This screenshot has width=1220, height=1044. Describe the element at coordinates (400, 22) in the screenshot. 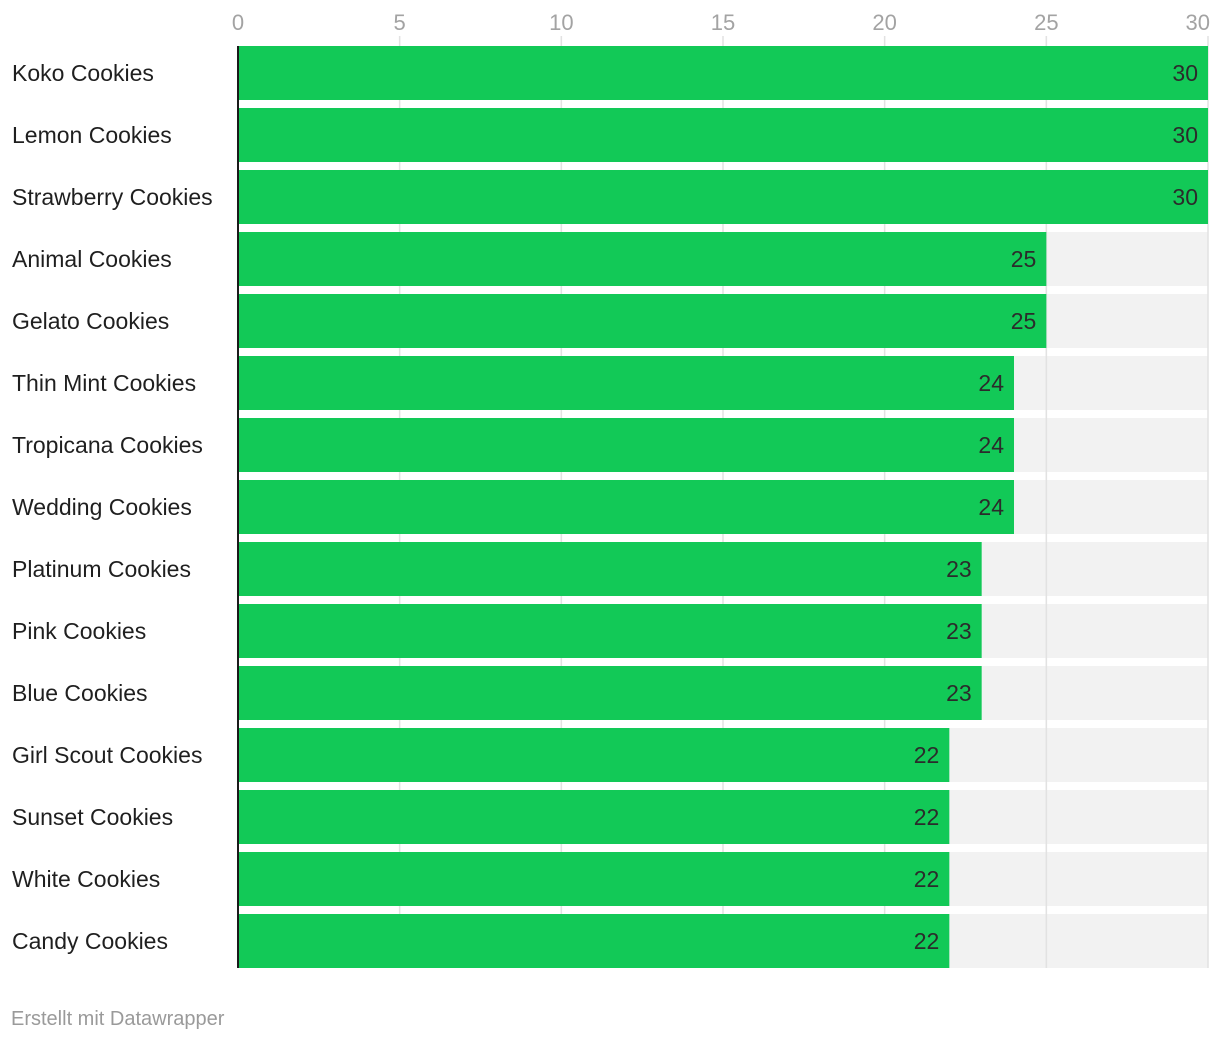

I see `x-tick-label: 5` at that location.